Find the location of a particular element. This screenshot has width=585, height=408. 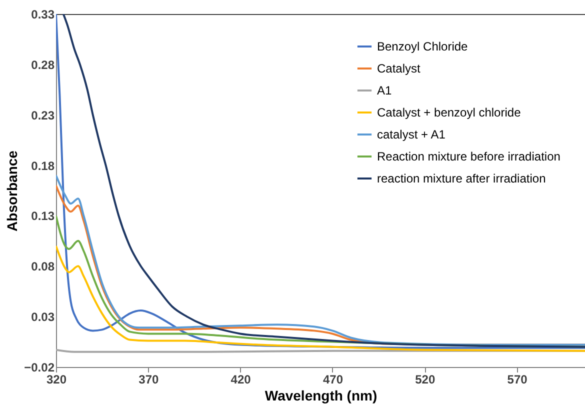

legend-label: Catalyst + benzoyl chloride is located at coordinates (449, 113).